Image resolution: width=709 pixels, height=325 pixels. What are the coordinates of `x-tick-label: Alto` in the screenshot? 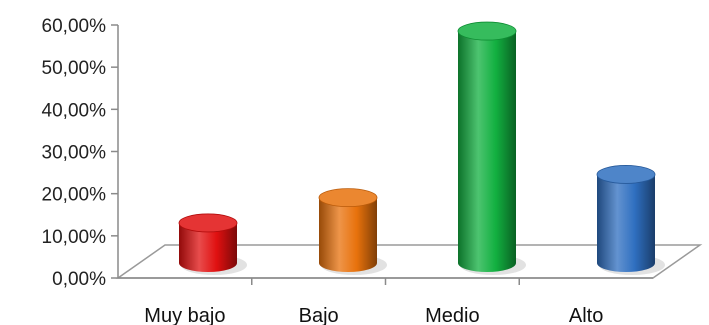 It's located at (586, 315).